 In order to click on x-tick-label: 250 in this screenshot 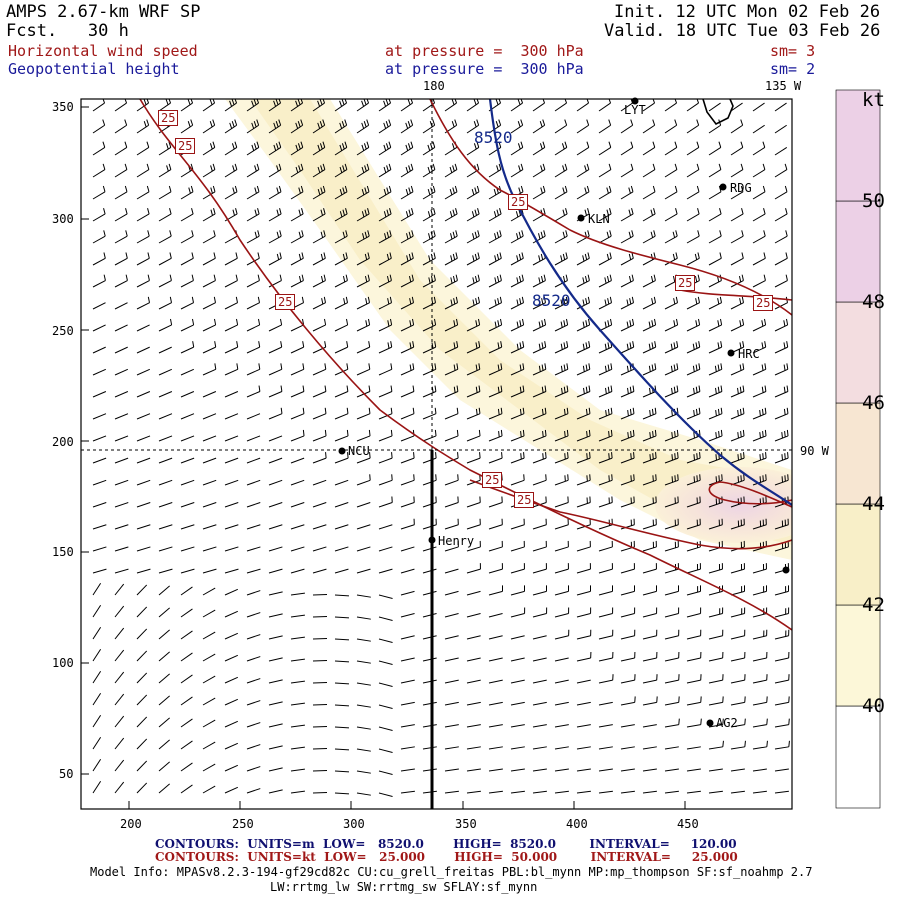, I will do `click(243, 824)`.